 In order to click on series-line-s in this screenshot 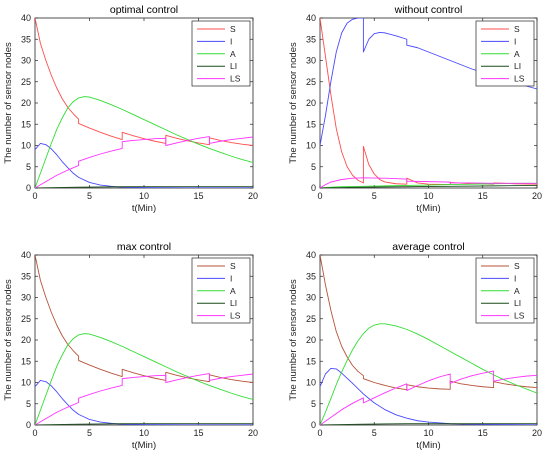, I will do `click(428, 102)`.